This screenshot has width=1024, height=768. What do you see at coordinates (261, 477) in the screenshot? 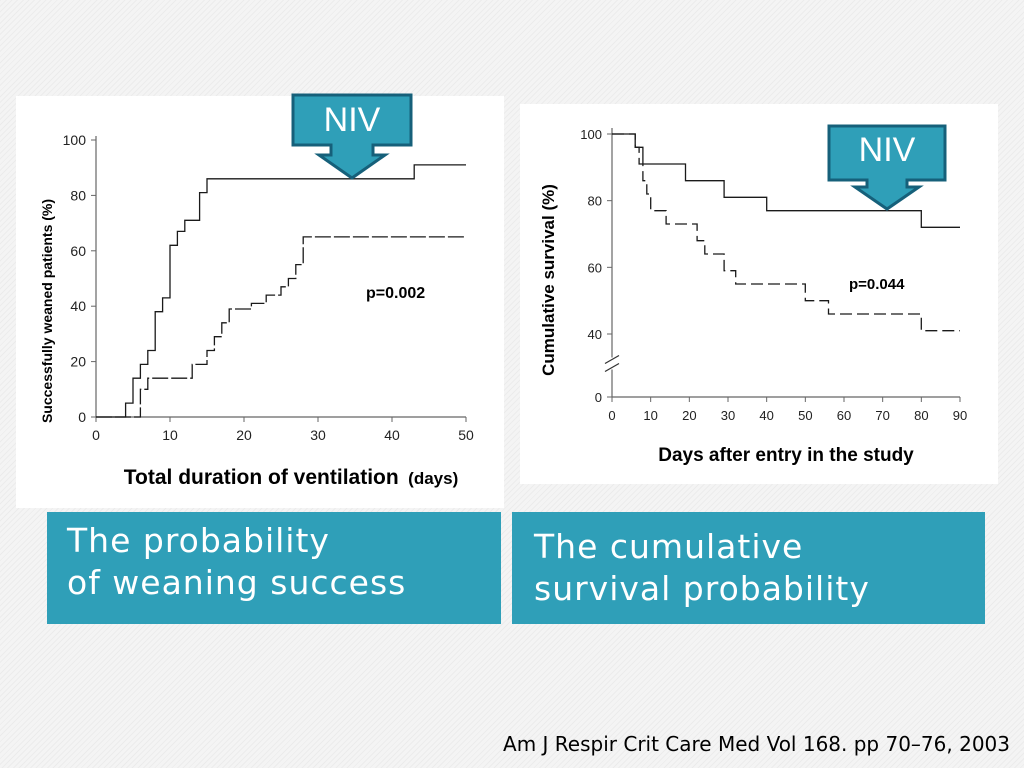
I see `x-axis-label-main: Total duration of ventilation` at bounding box center [261, 477].